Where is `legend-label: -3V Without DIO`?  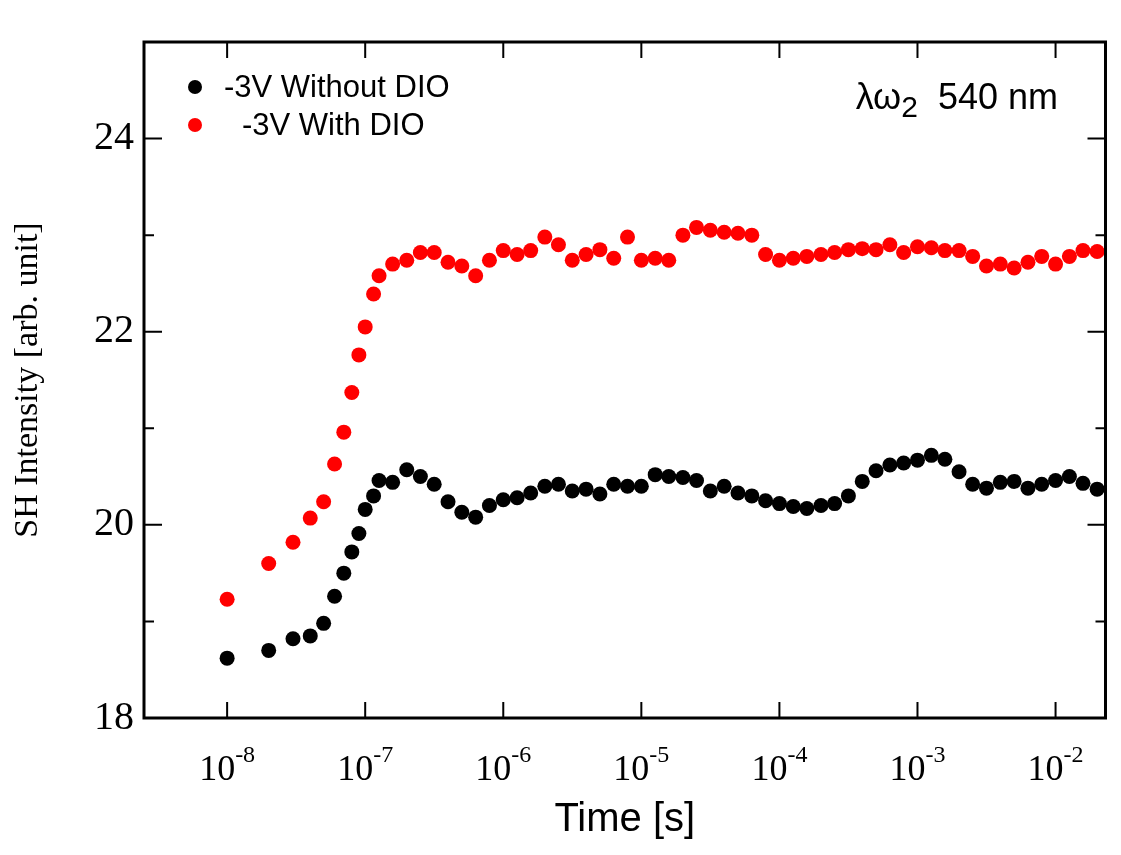 legend-label: -3V Without DIO is located at coordinates (337, 87).